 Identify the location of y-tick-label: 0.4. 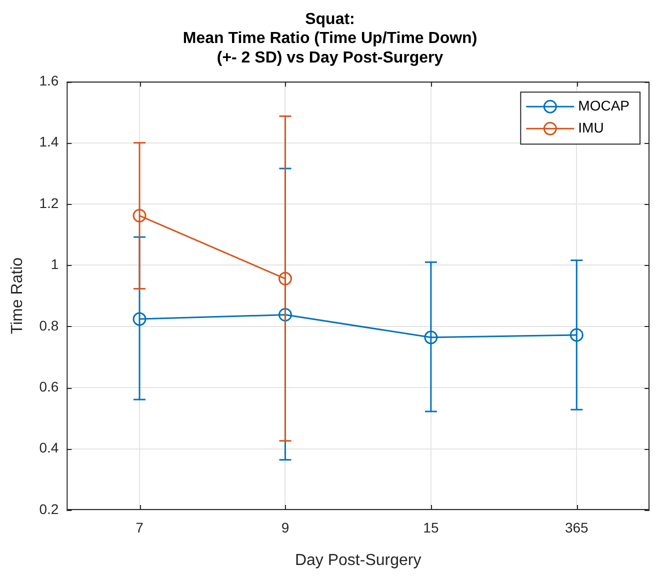
(49, 448).